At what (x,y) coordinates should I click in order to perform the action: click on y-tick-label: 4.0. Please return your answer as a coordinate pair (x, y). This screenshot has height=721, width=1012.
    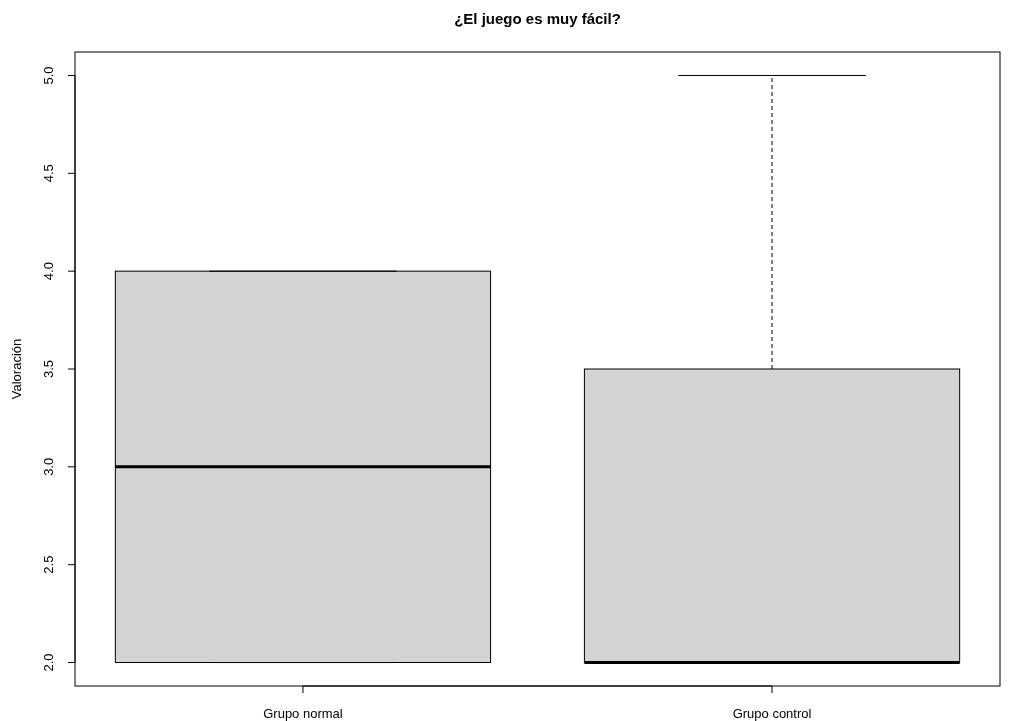
    Looking at the image, I should click on (49, 271).